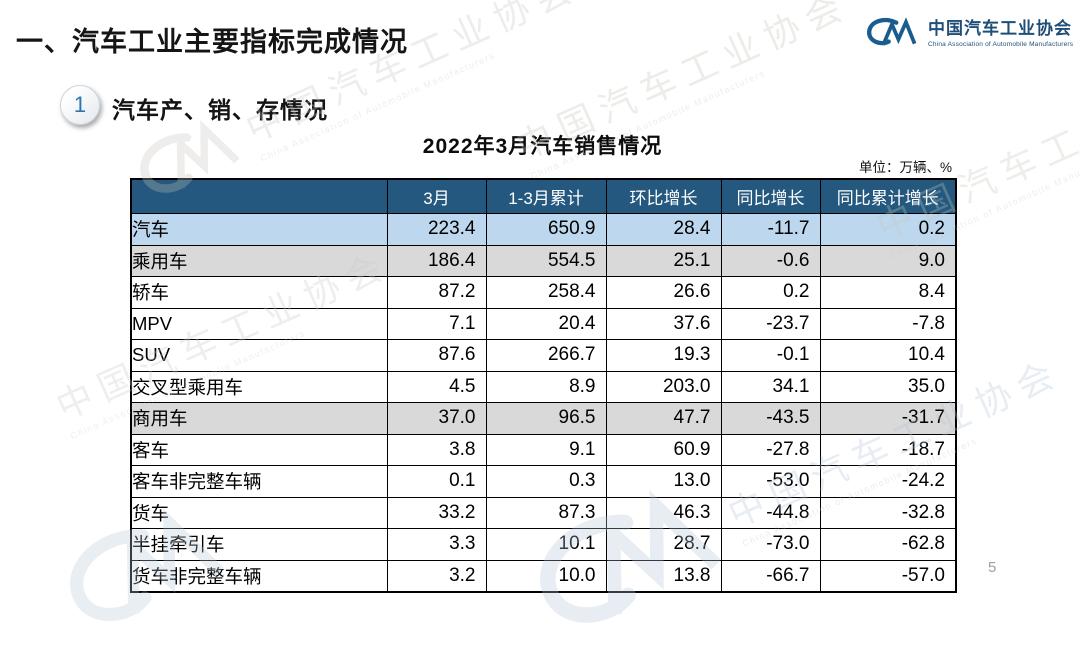 This screenshot has width=1080, height=660. What do you see at coordinates (436, 355) in the screenshot?
I see `cell-value: 87.6` at bounding box center [436, 355].